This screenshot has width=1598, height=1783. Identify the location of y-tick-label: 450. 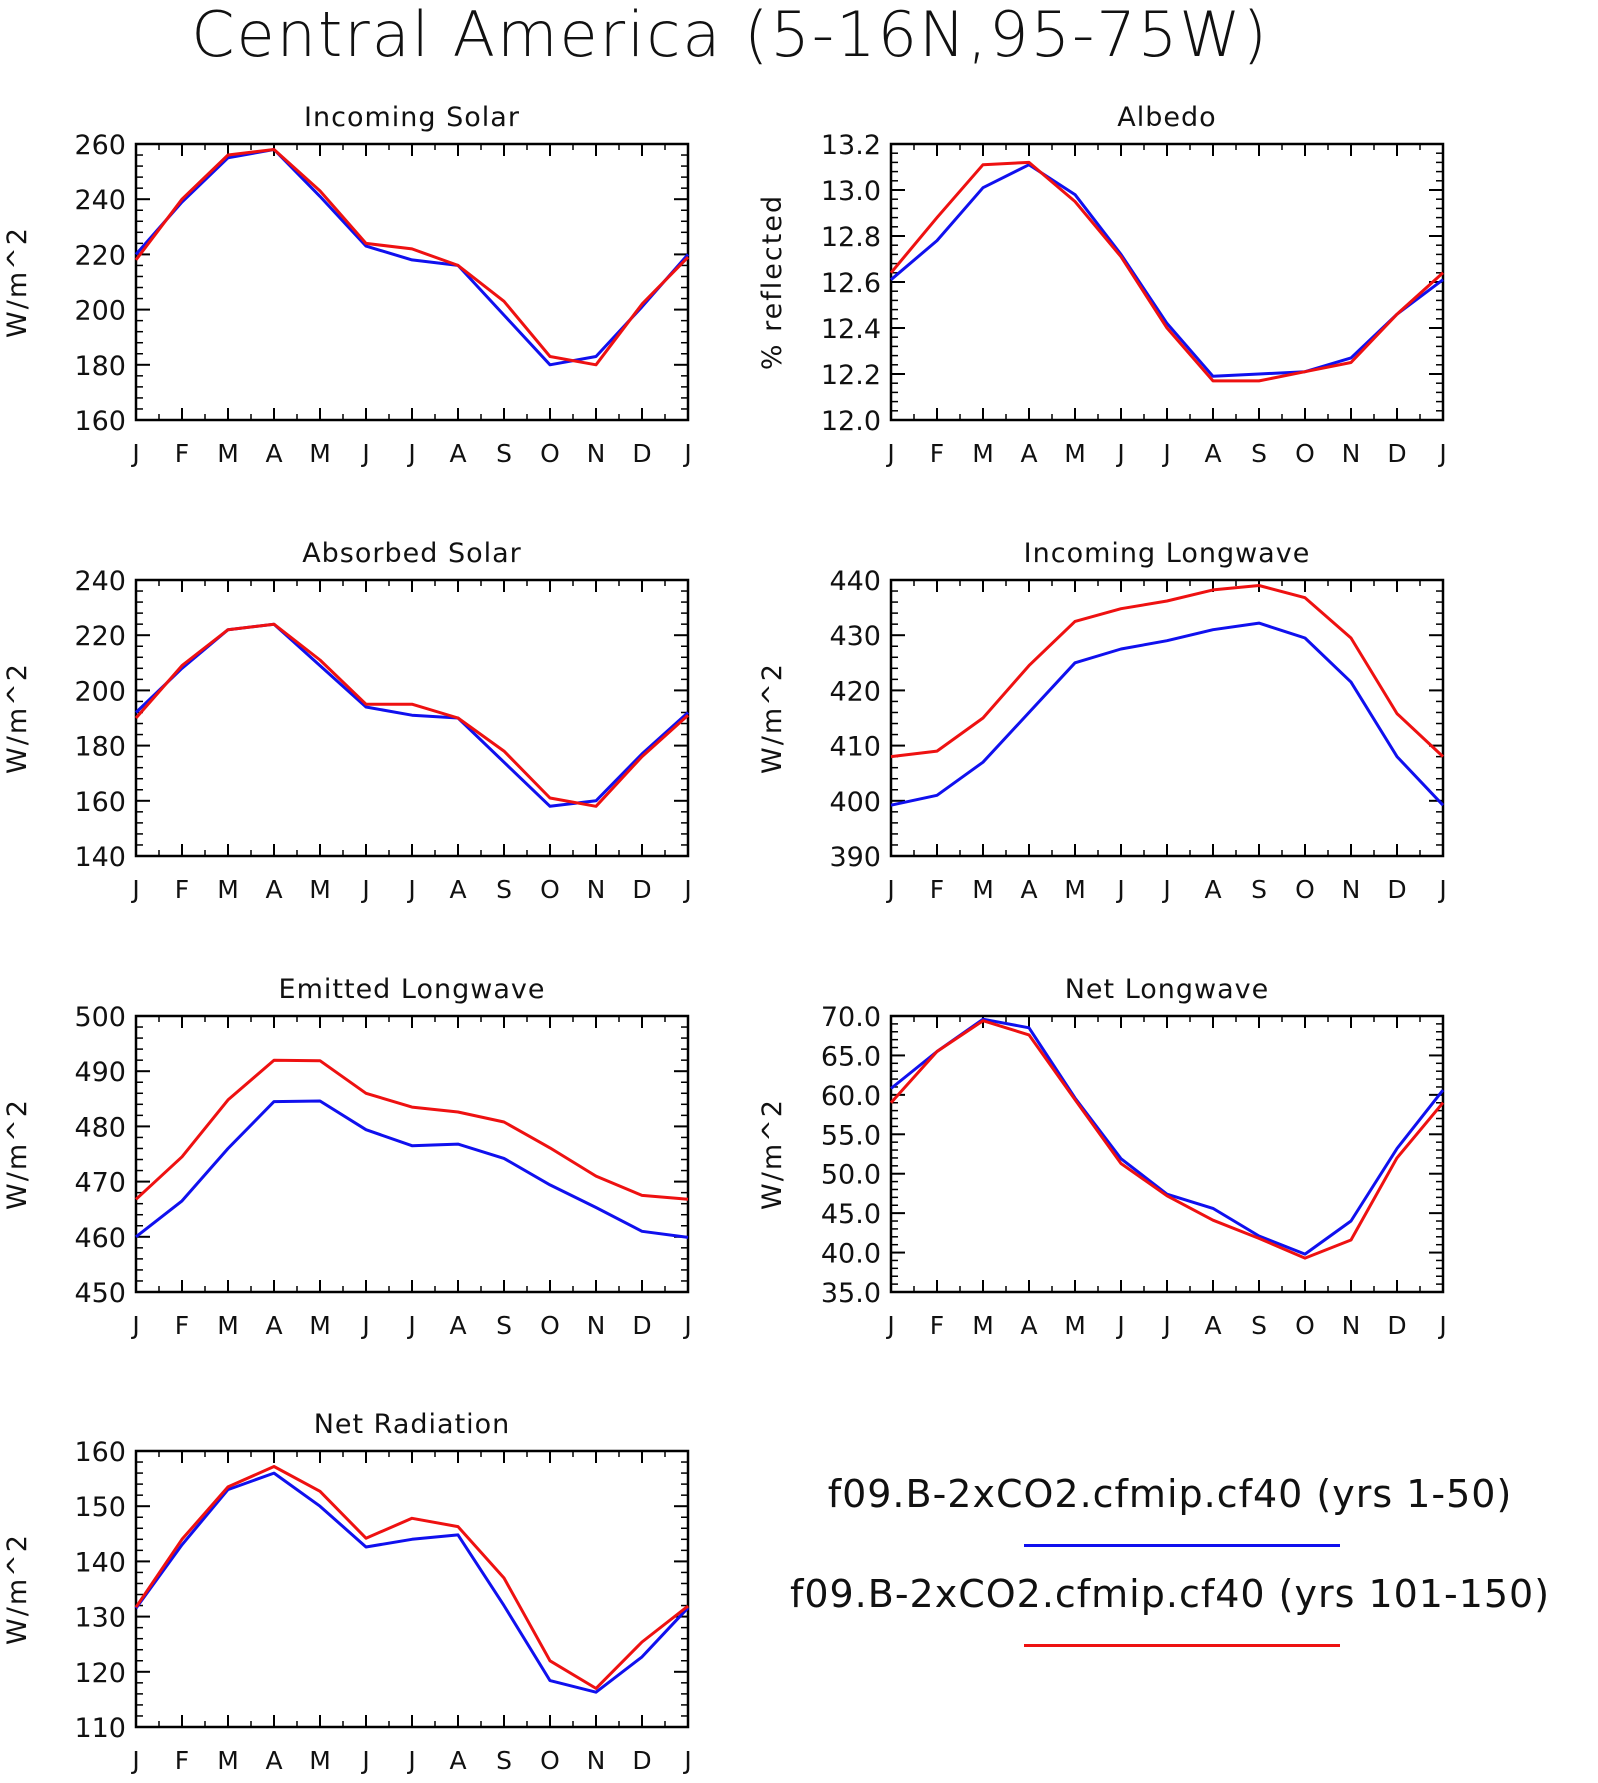
(100, 1293).